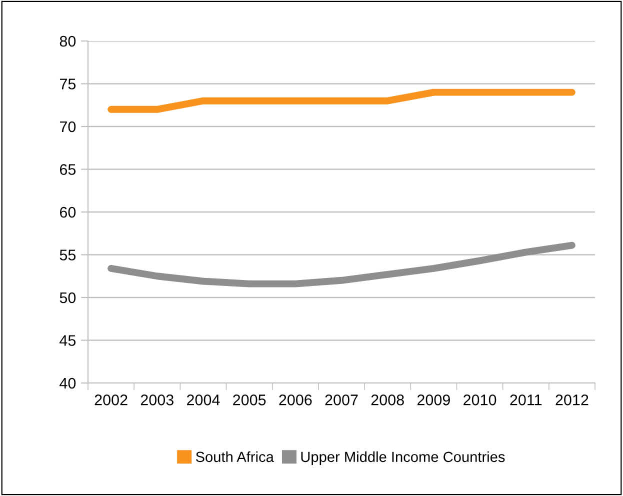 The height and width of the screenshot is (496, 623). What do you see at coordinates (203, 400) in the screenshot?
I see `x-tick-label: 2004` at bounding box center [203, 400].